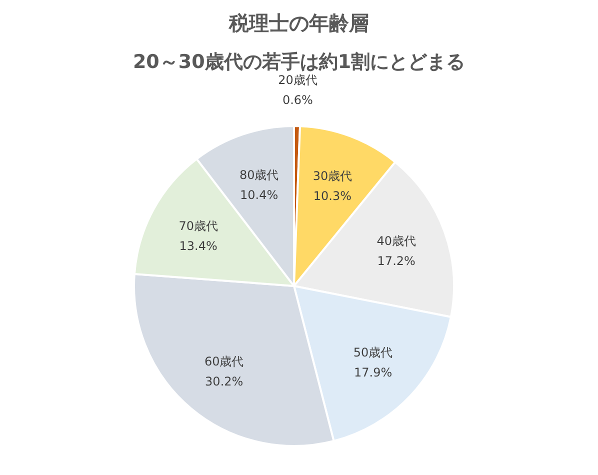 This screenshot has height=475, width=598. Describe the element at coordinates (298, 80) in the screenshot. I see `slice-label: 20歳代` at that location.